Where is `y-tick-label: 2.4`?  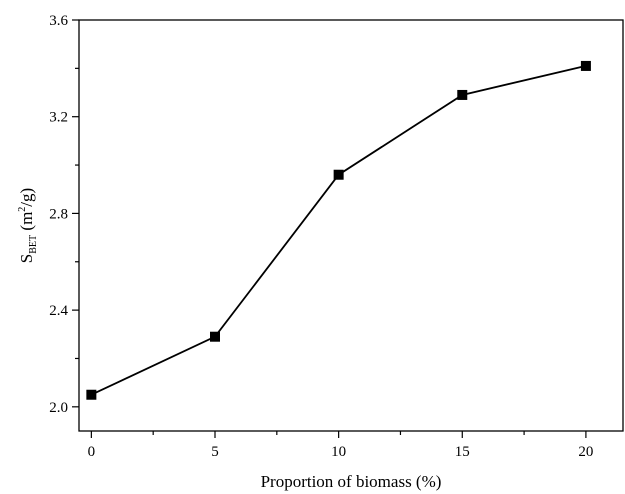
y-tick-label: 2.4 is located at coordinates (58, 311).